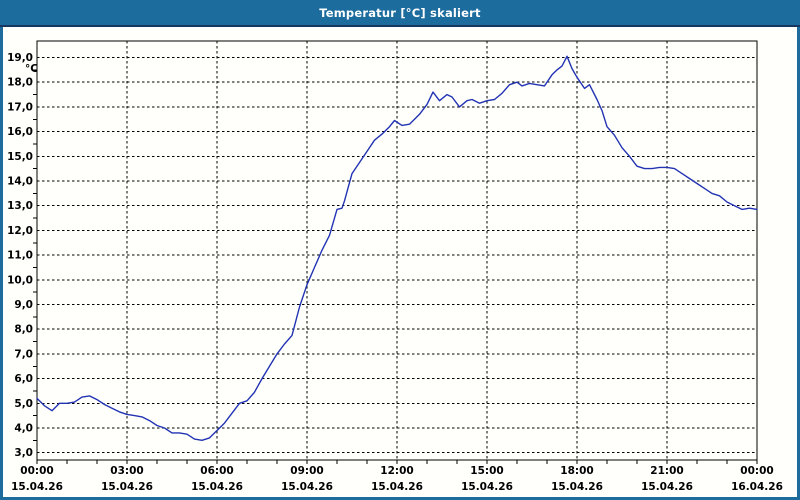  Describe the element at coordinates (20, 157) in the screenshot. I see `y-axis-tick-label: 15,0` at that location.